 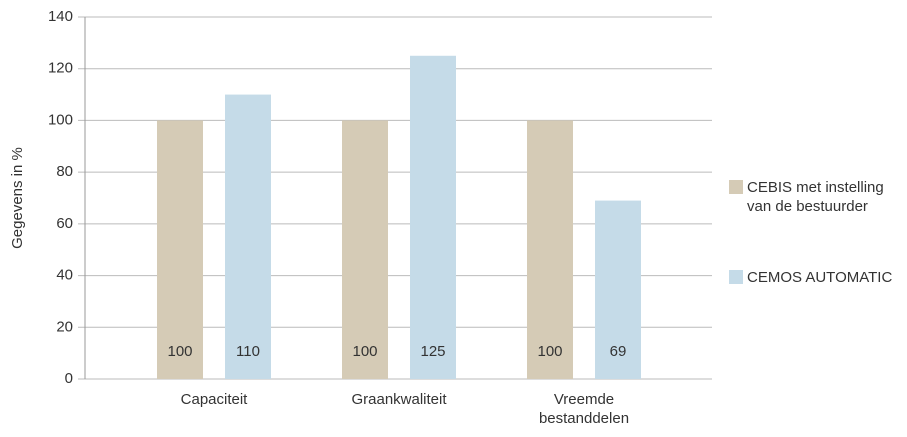 What do you see at coordinates (584, 409) in the screenshot?
I see `x-tick-label: Vreemde bestanddelen` at bounding box center [584, 409].